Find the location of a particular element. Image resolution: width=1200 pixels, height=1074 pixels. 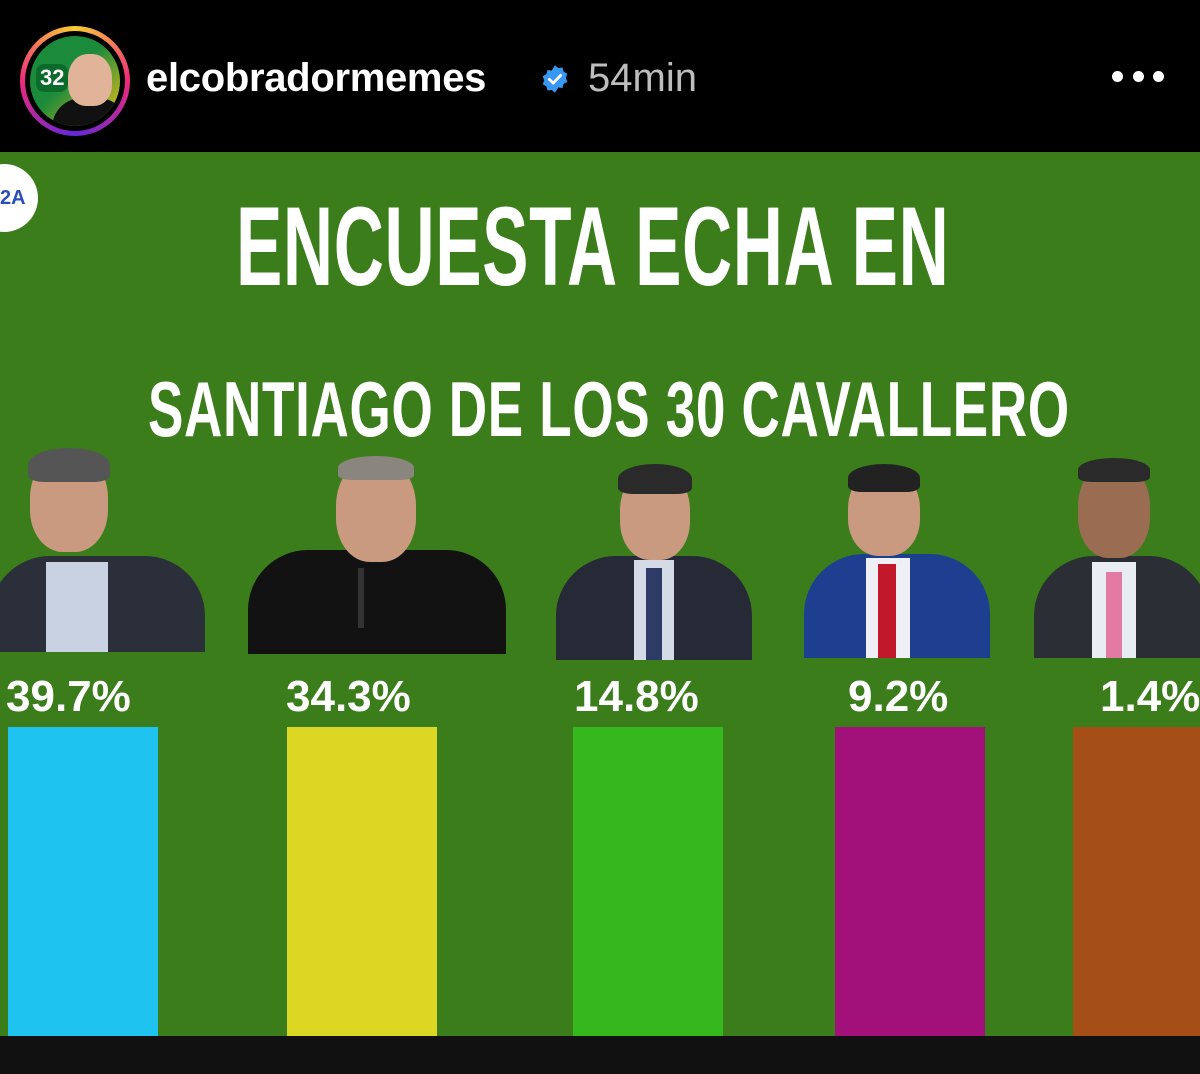

post-bottom-strip is located at coordinates (600, 1055).